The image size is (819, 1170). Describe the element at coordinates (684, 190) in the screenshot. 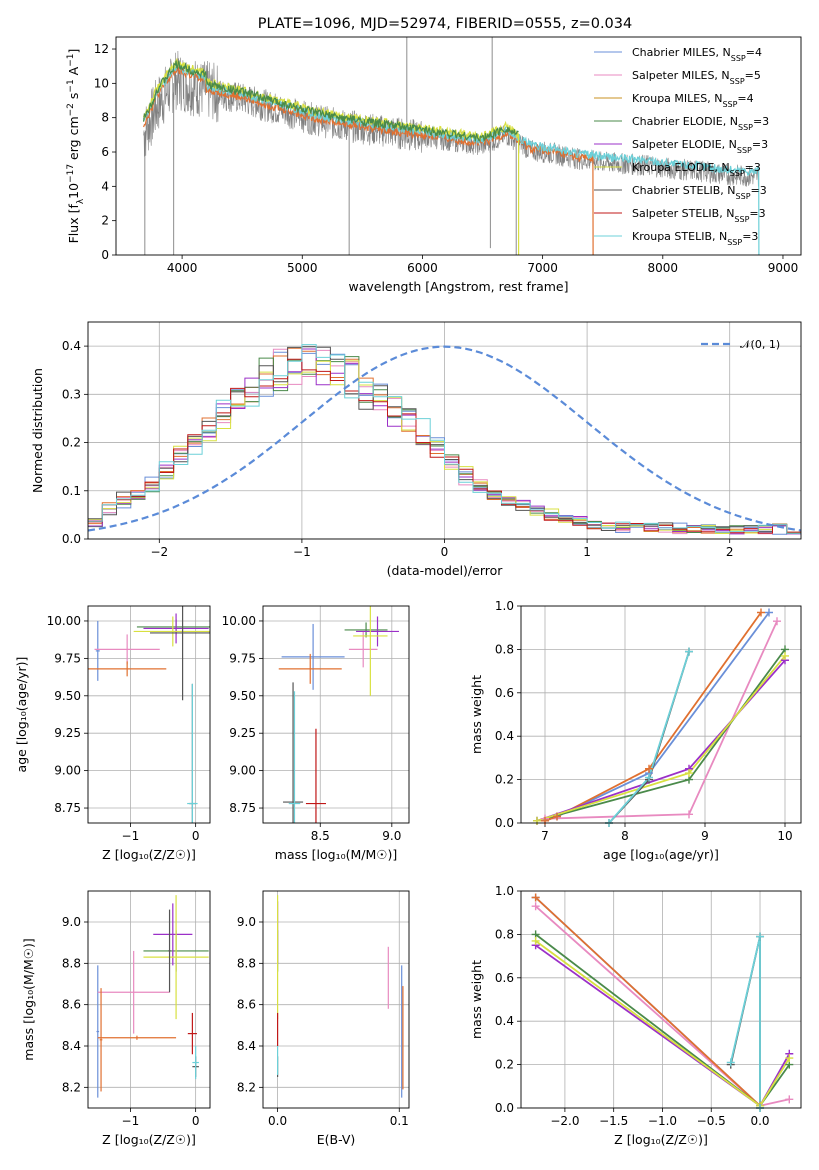

I see `legend-label-base: Chabrier STELIB, N` at that location.